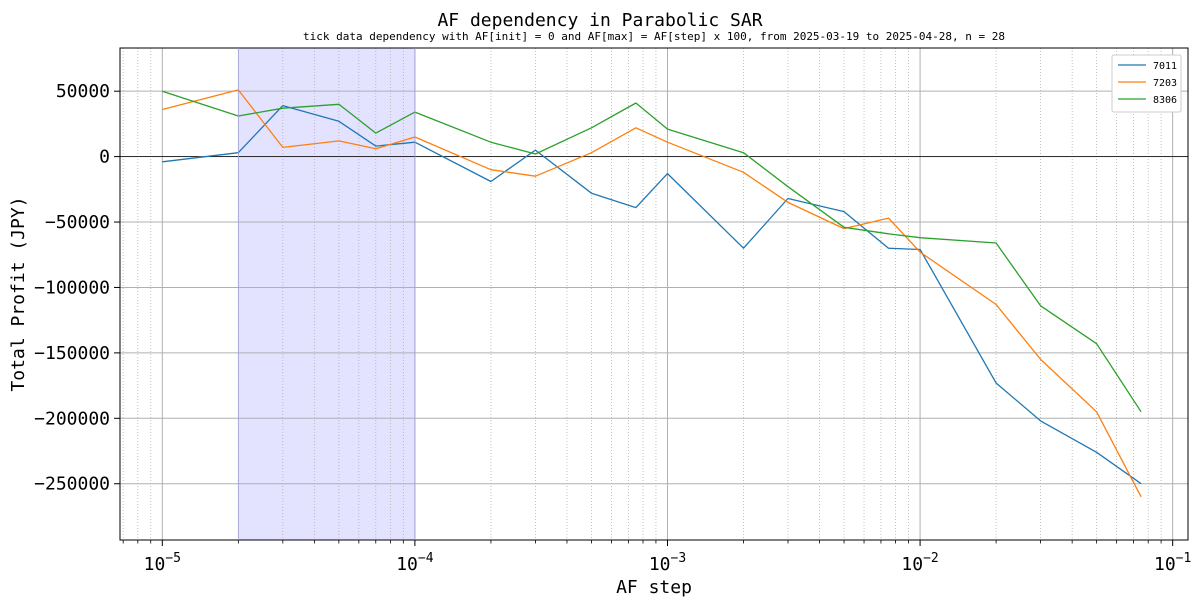  I want to click on legend-box, so click(1146, 83).